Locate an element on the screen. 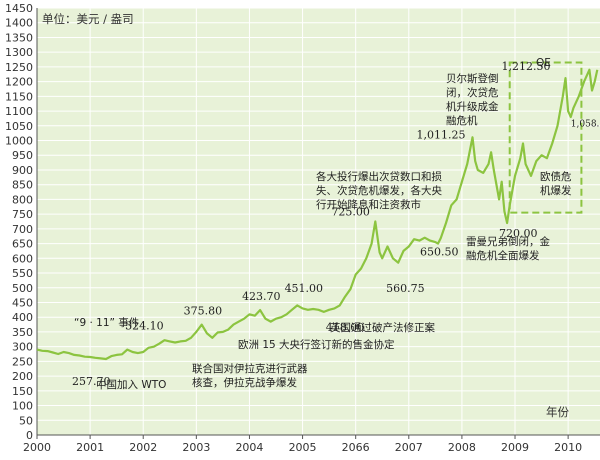 The image size is (600, 460). y-tick-label: 1000 is located at coordinates (19, 141).